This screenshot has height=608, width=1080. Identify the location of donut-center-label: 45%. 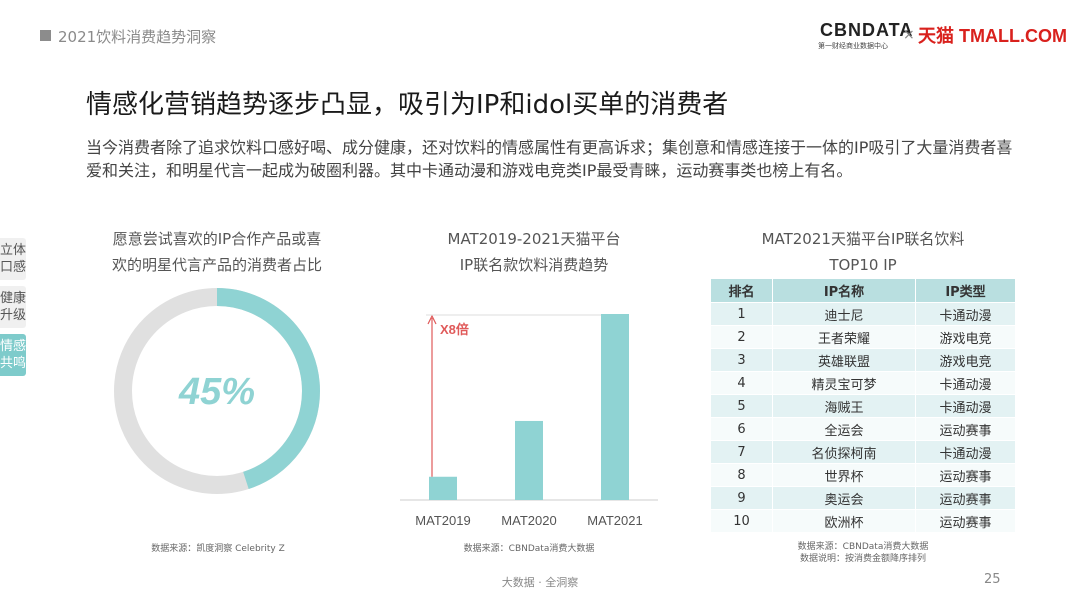
(216, 392).